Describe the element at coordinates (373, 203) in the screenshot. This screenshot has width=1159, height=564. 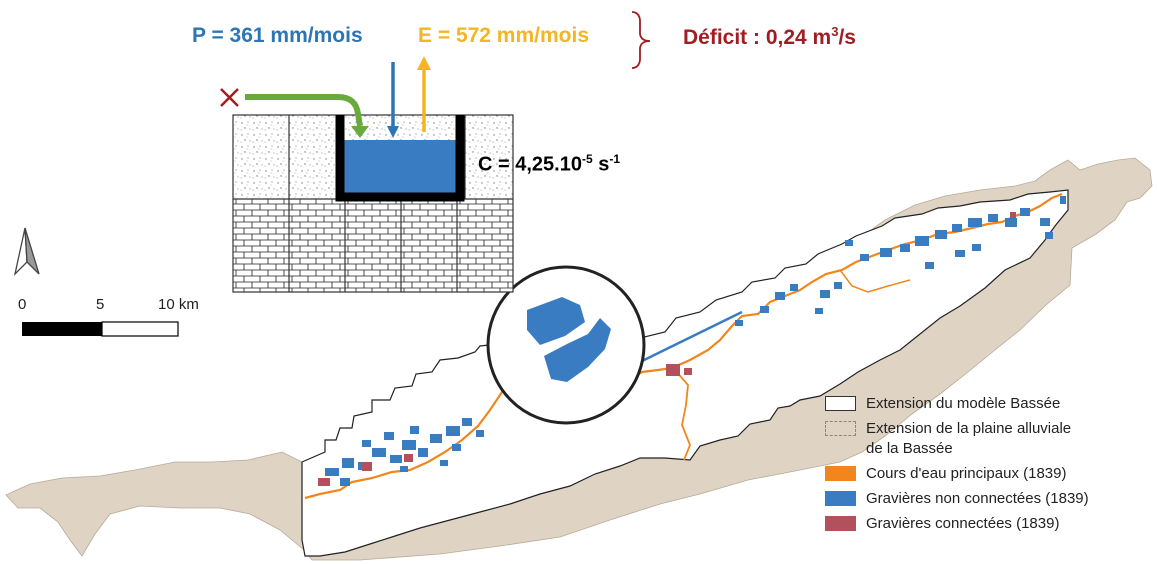
I see `cross-section-diagram` at that location.